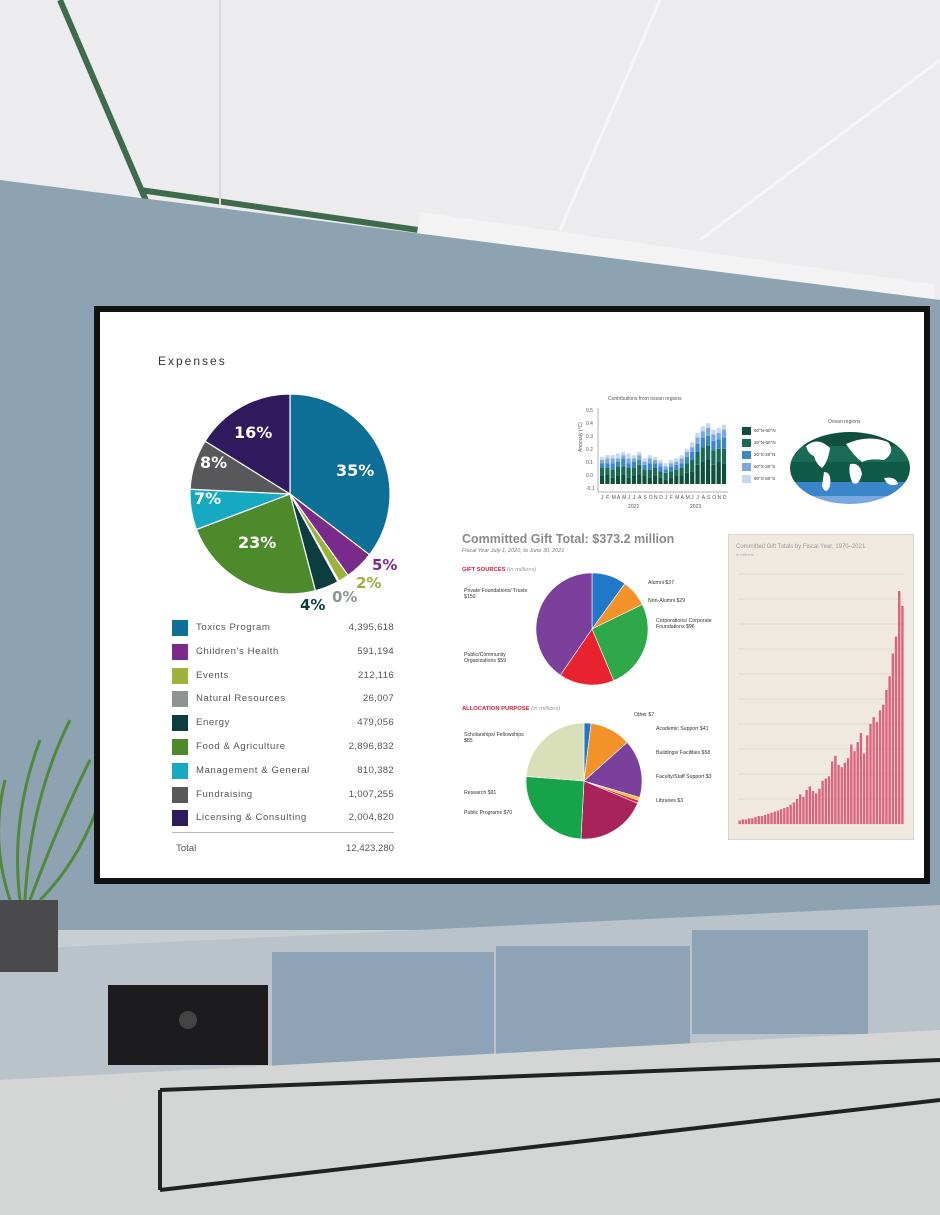  I want to click on src-label-alumni: Alumni $37, so click(661, 583).